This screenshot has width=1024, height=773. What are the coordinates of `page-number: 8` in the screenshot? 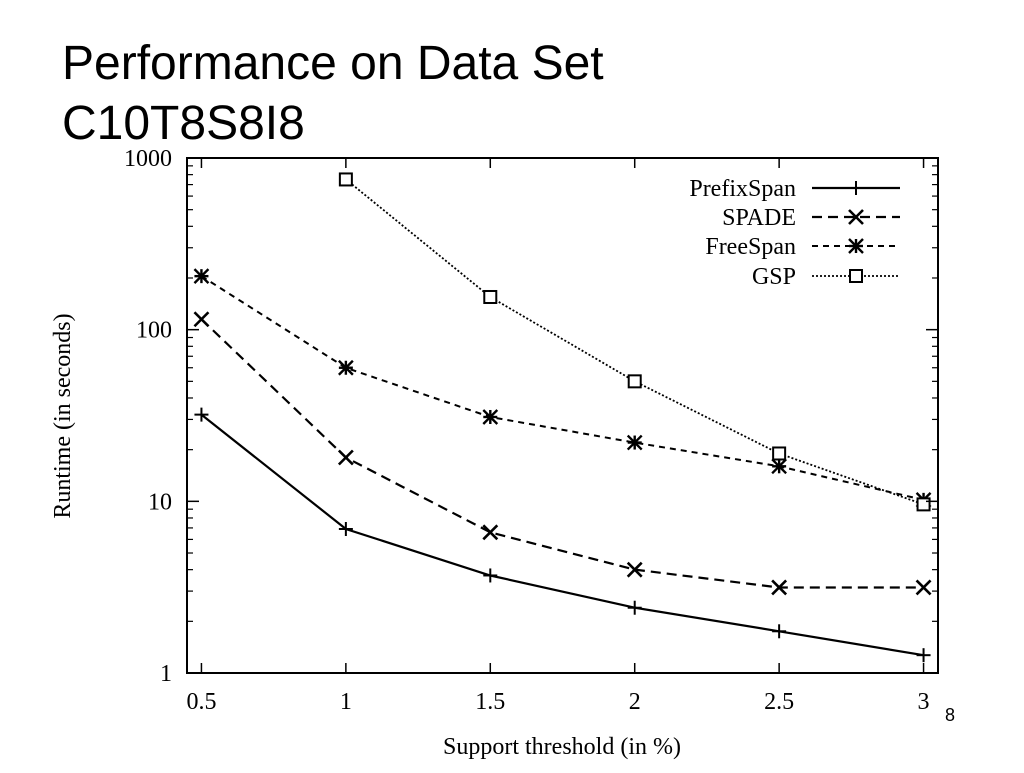 It's located at (950, 715).